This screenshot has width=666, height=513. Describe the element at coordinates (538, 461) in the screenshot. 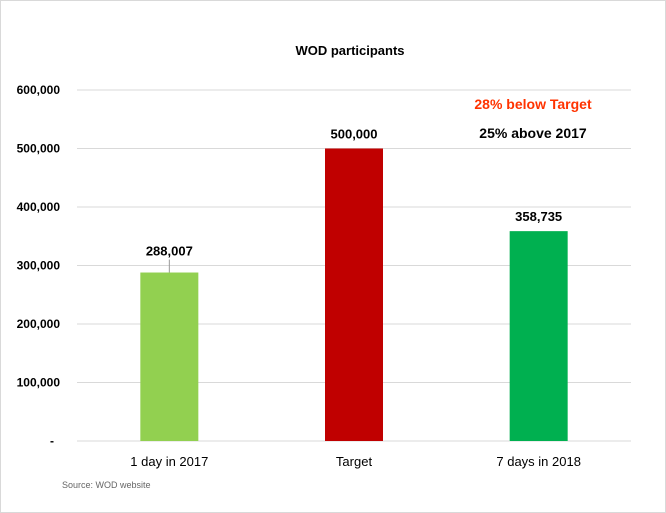

I see `x-tick-label: 7 days in 2018` at that location.